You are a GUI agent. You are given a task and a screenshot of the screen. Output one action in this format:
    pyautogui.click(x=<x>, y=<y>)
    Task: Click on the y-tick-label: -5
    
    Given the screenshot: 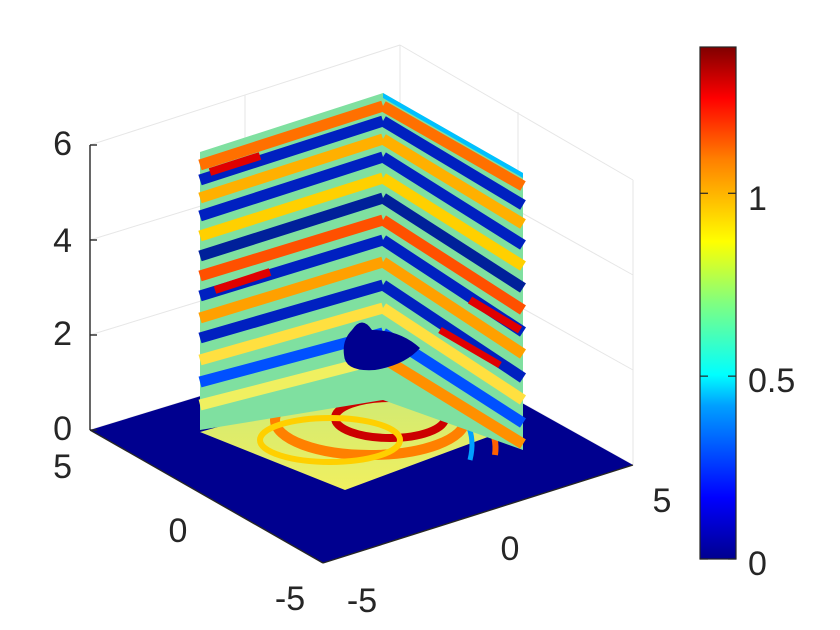 What is the action you would take?
    pyautogui.click(x=290, y=599)
    